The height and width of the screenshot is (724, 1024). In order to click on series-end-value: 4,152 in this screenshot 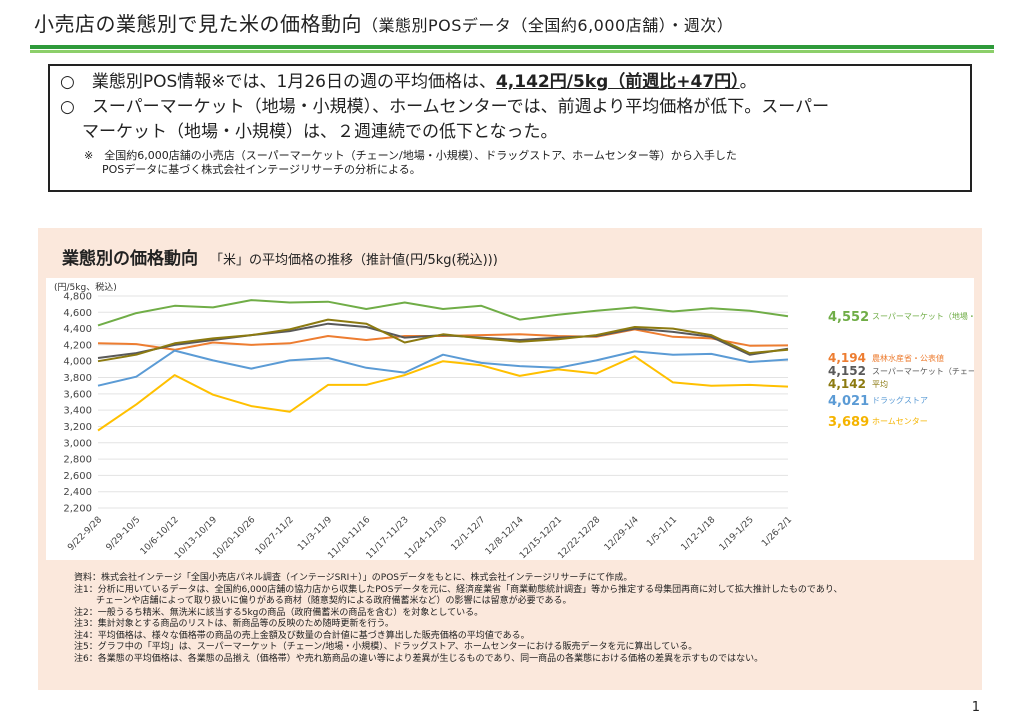, I will do `click(847, 371)`.